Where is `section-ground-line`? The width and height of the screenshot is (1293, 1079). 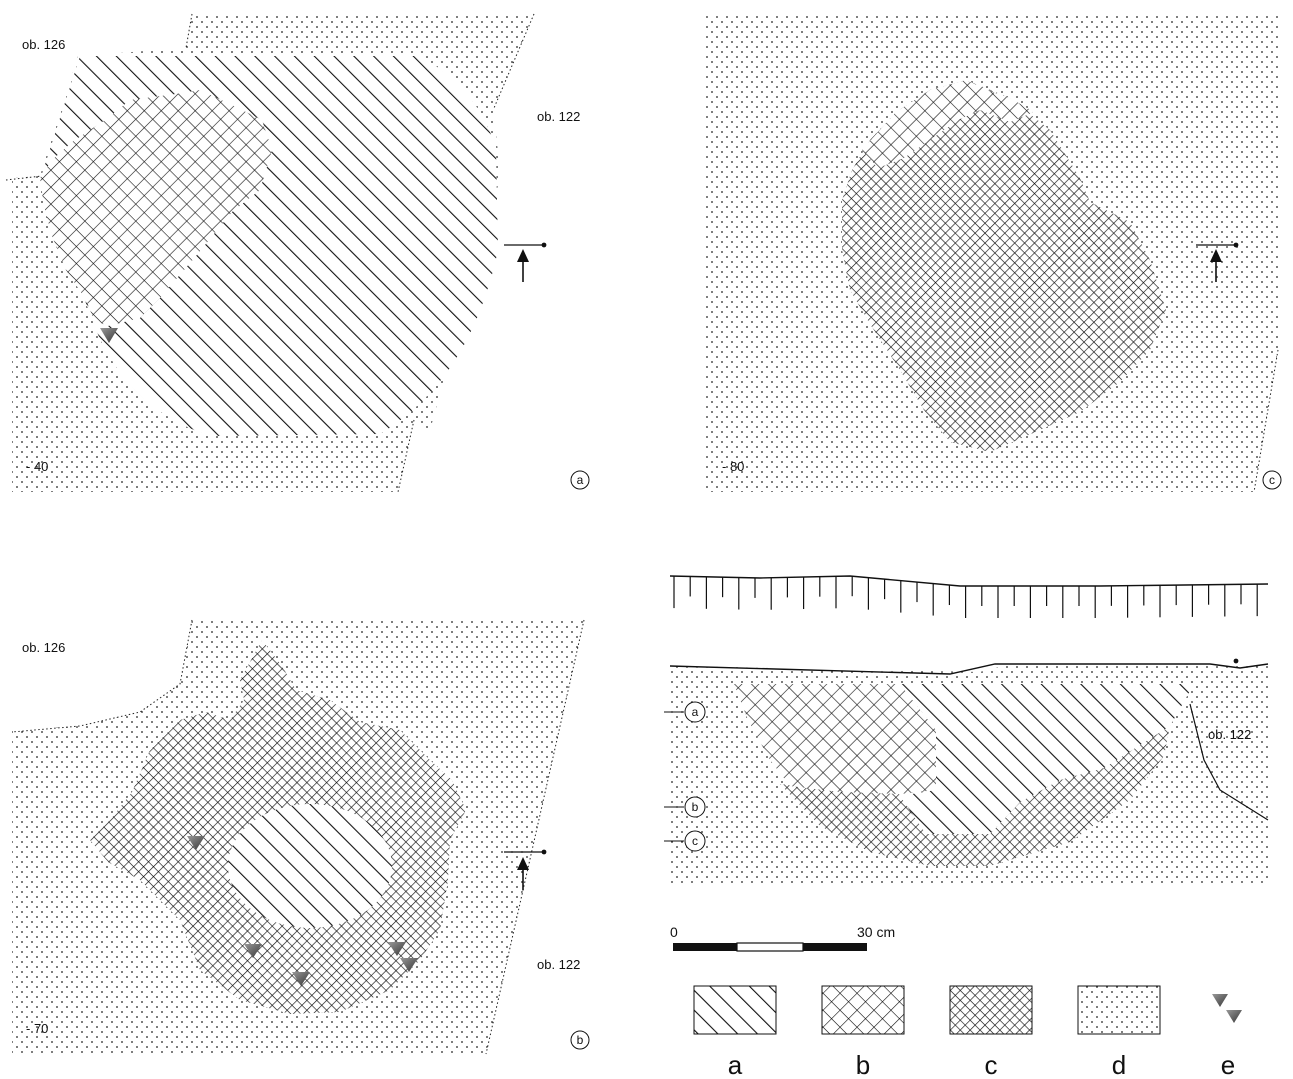
section-ground-line is located at coordinates (969, 669).